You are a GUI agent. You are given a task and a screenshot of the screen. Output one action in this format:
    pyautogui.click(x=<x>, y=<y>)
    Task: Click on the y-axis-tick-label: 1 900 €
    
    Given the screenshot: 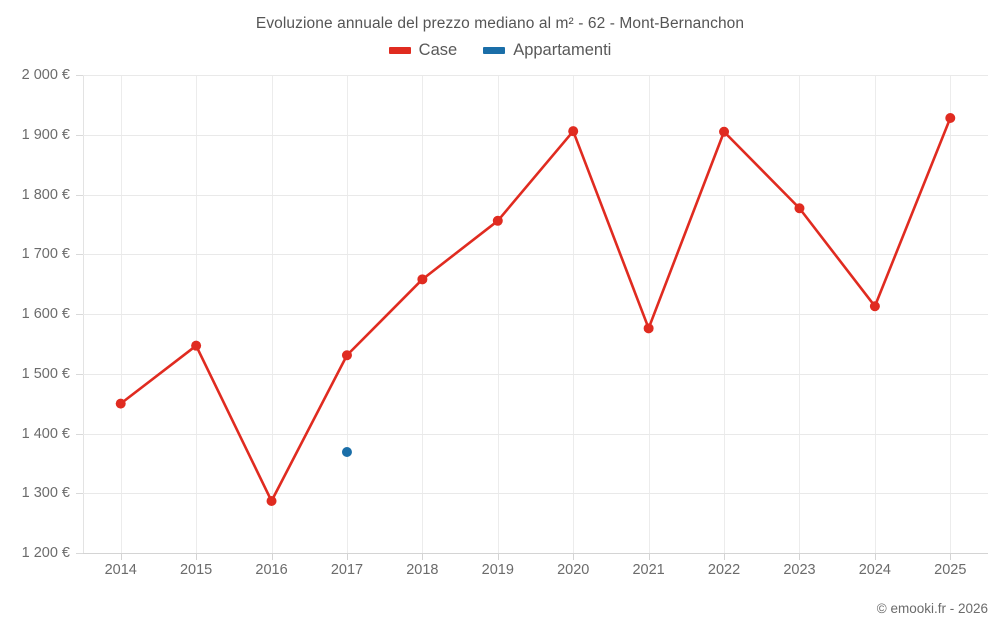 What is the action you would take?
    pyautogui.click(x=45, y=134)
    